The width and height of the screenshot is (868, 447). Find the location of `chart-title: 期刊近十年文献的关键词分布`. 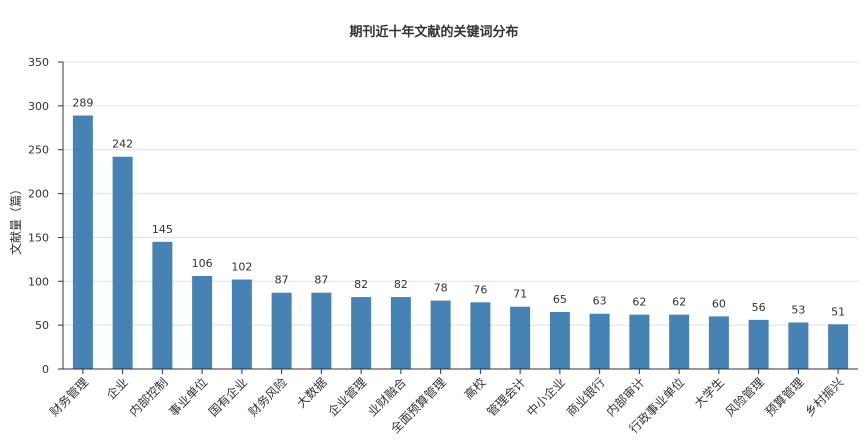

chart-title: 期刊近十年文献的关键词分布 is located at coordinates (433, 32).